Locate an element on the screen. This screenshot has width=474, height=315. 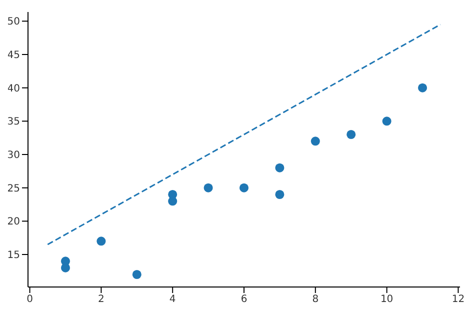
y-tick-label: 35 is located at coordinates (13, 122).